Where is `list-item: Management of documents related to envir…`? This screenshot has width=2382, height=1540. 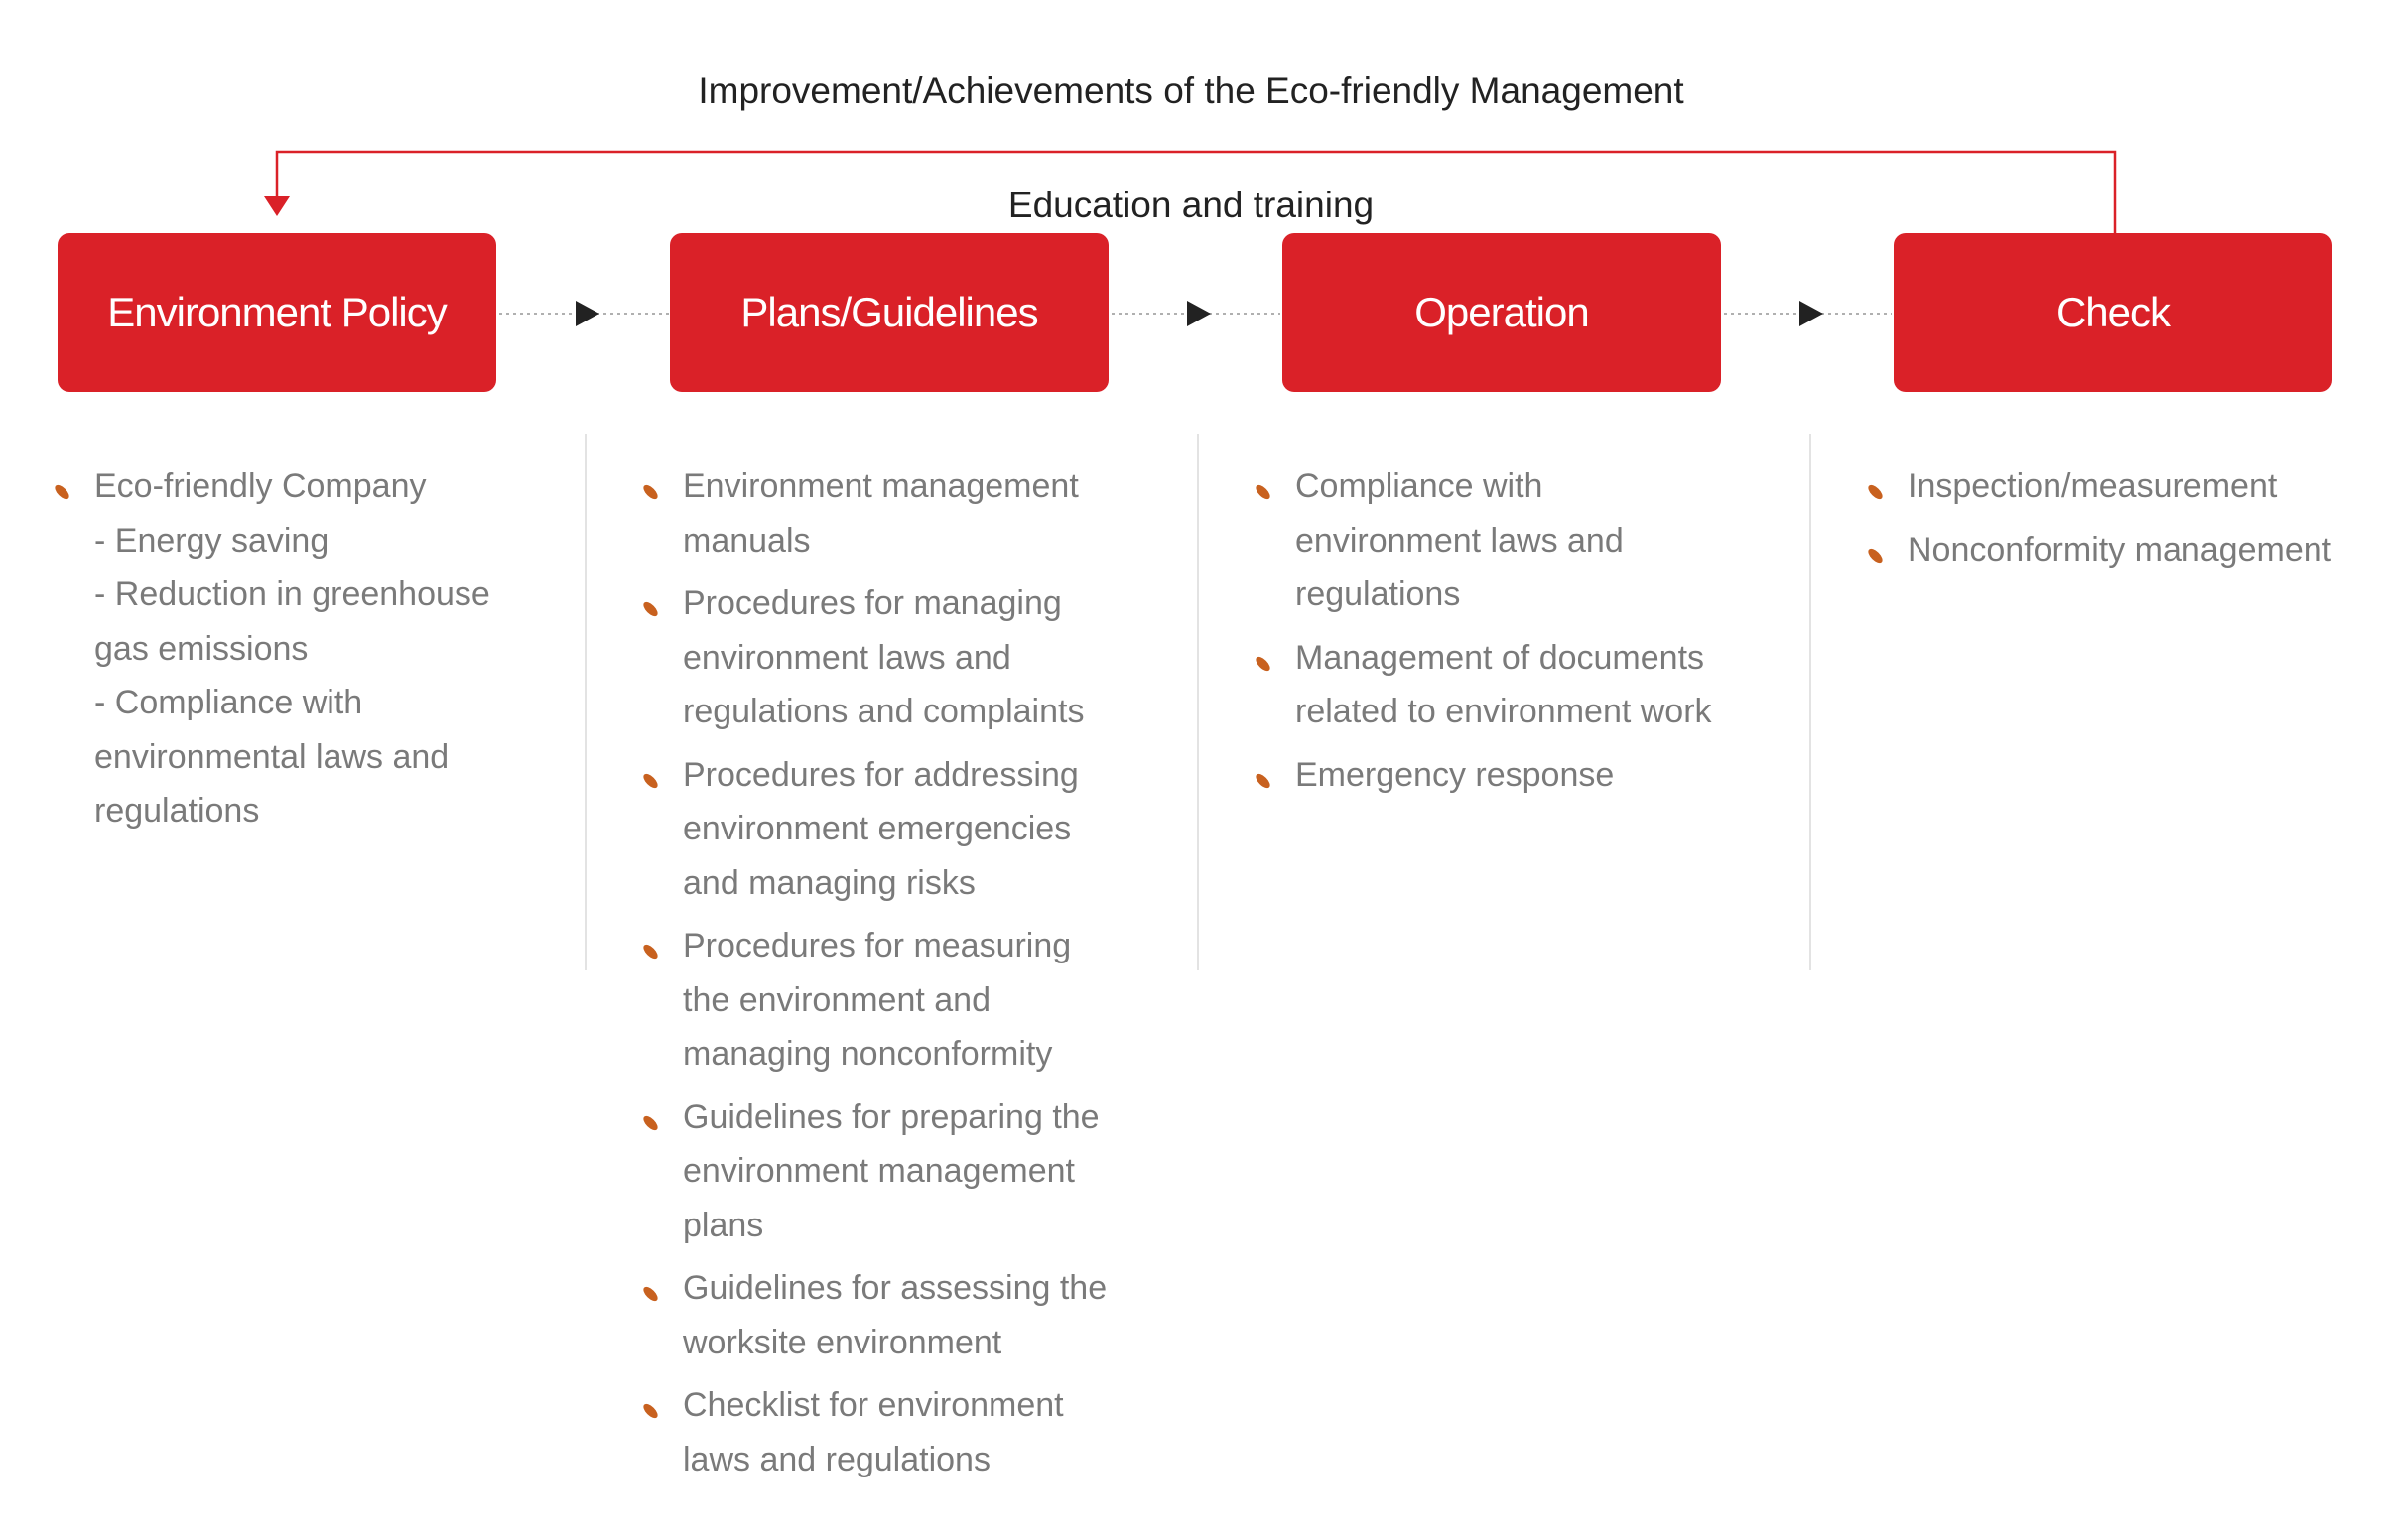
list-item: Management of documents related to envir… is located at coordinates (1489, 685).